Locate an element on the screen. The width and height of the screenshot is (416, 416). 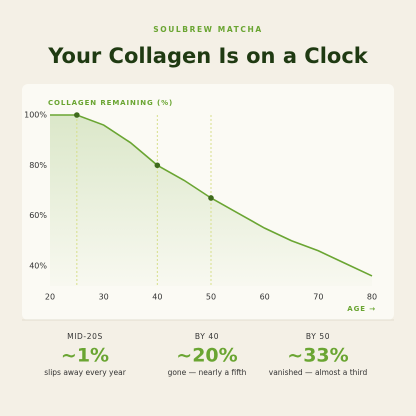
x-tick-label: 30 is located at coordinates (104, 297).